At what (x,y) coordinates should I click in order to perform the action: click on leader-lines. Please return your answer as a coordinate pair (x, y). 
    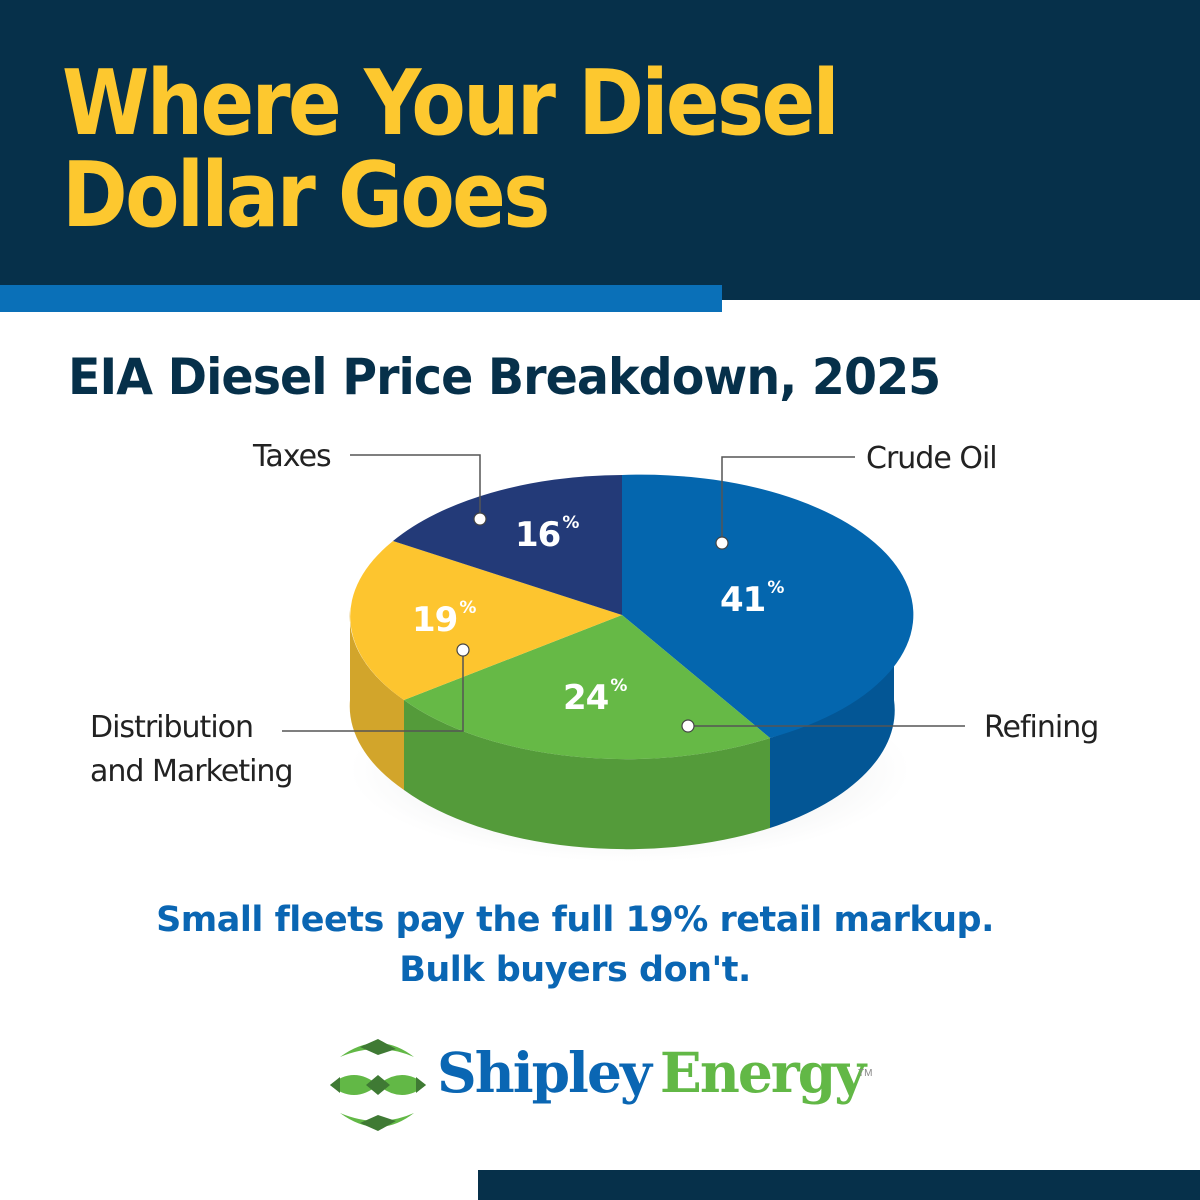
    Looking at the image, I should click on (623, 593).